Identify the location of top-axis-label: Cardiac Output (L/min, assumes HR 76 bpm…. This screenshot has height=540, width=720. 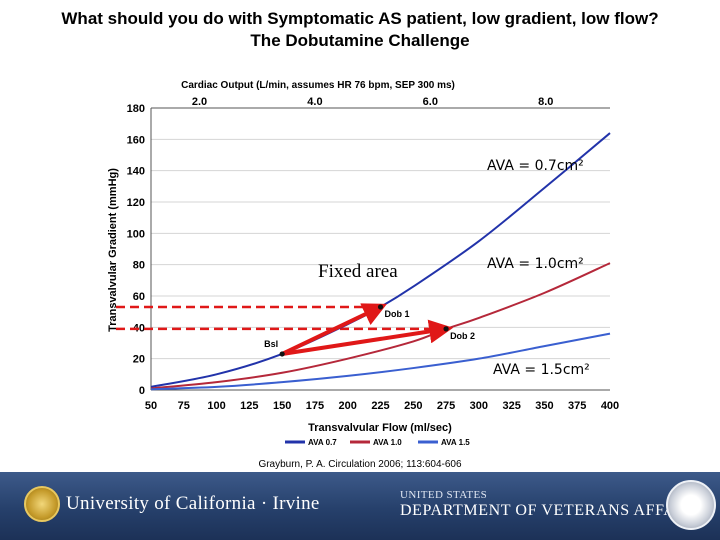
(318, 85).